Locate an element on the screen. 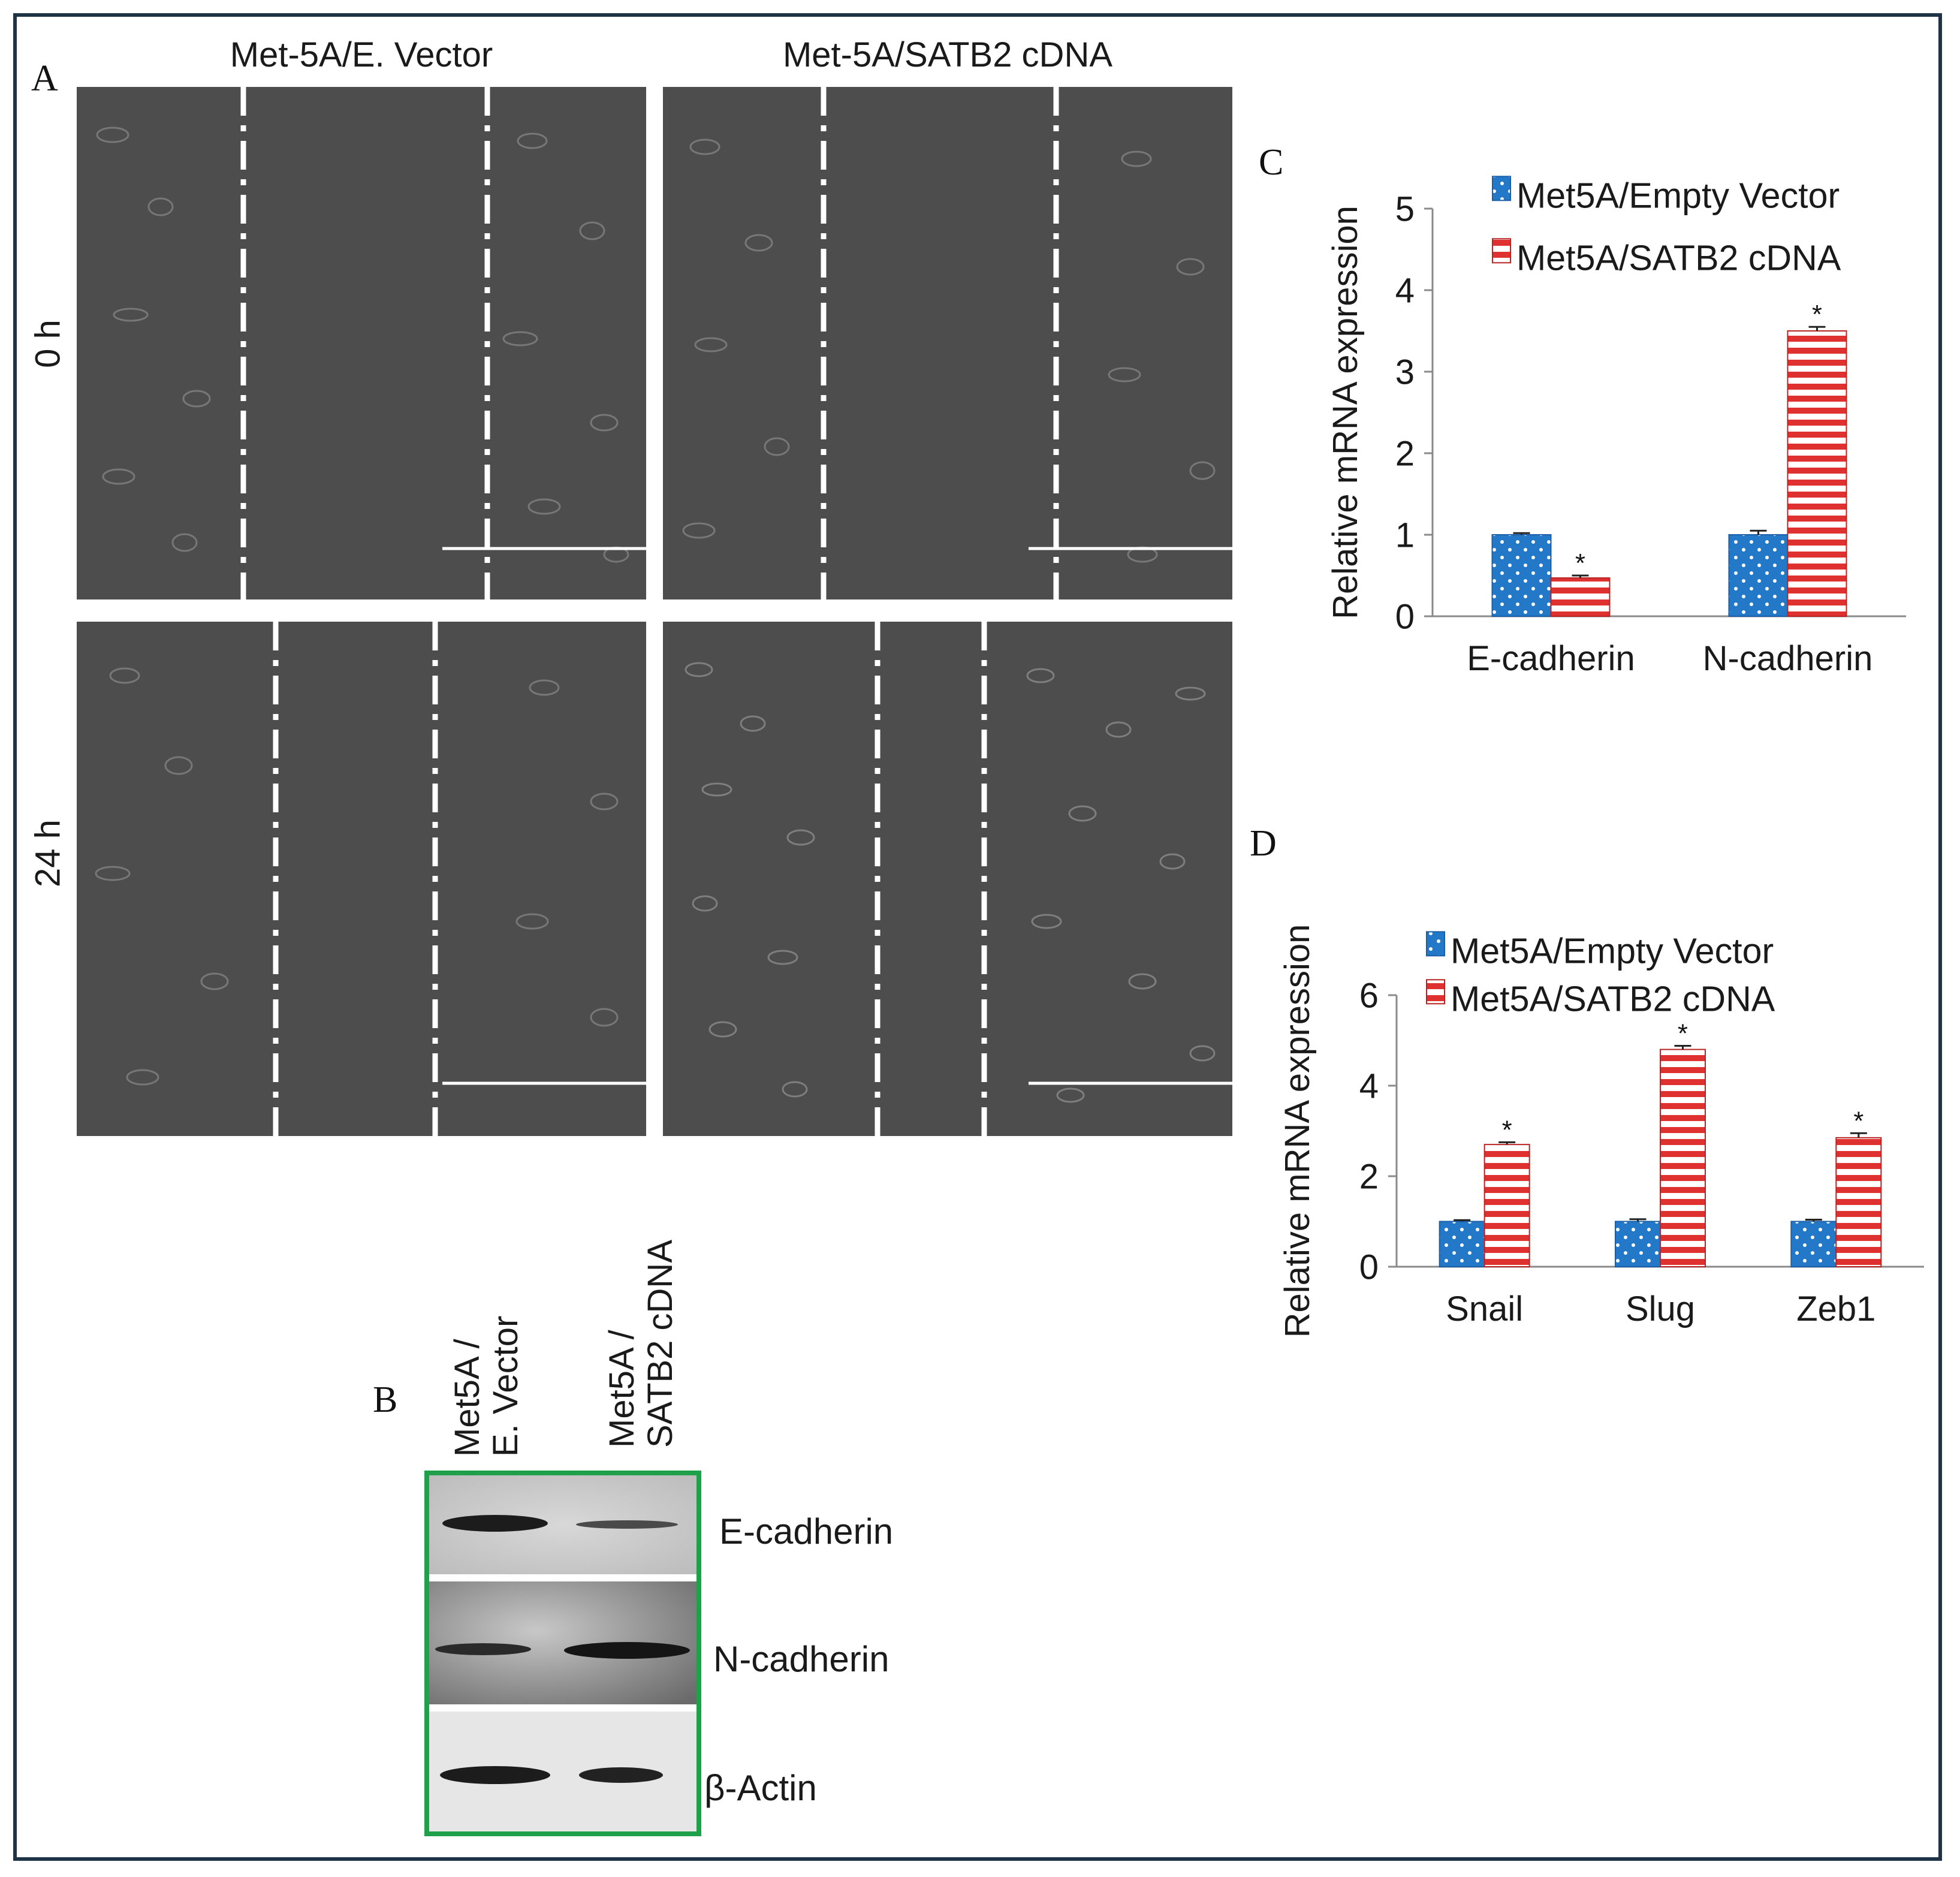  lane-label-line2: SATB2 cDNA is located at coordinates (660, 1343).